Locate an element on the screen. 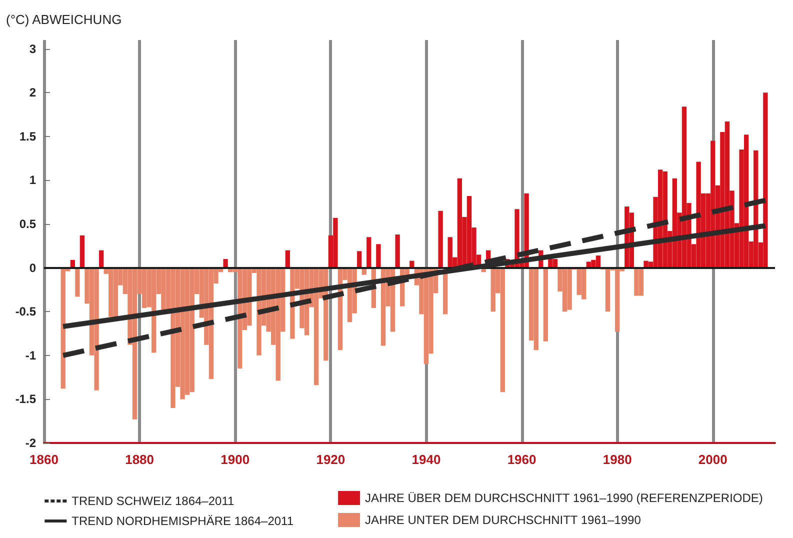 The image size is (793, 538). x-tick-label: 1940 is located at coordinates (426, 459).